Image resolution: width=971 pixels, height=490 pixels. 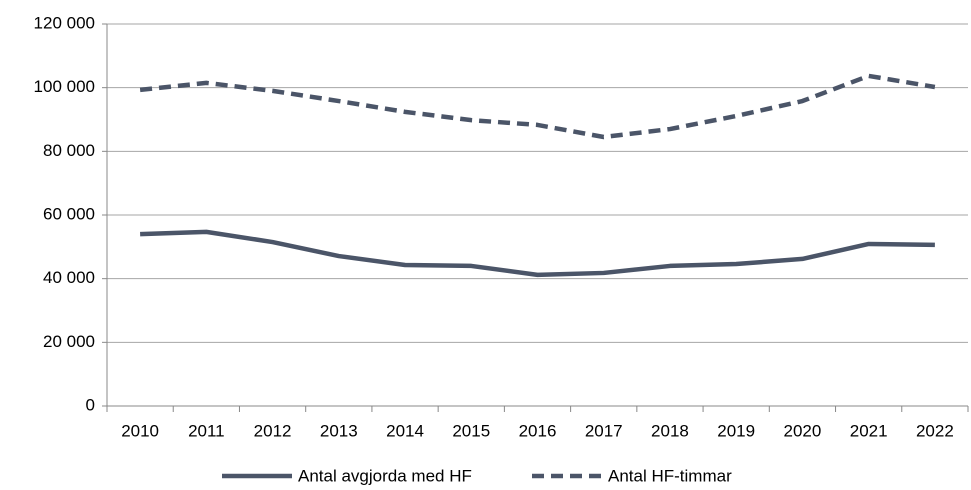 What do you see at coordinates (935, 430) in the screenshot?
I see `x-tick-label: 2022` at bounding box center [935, 430].